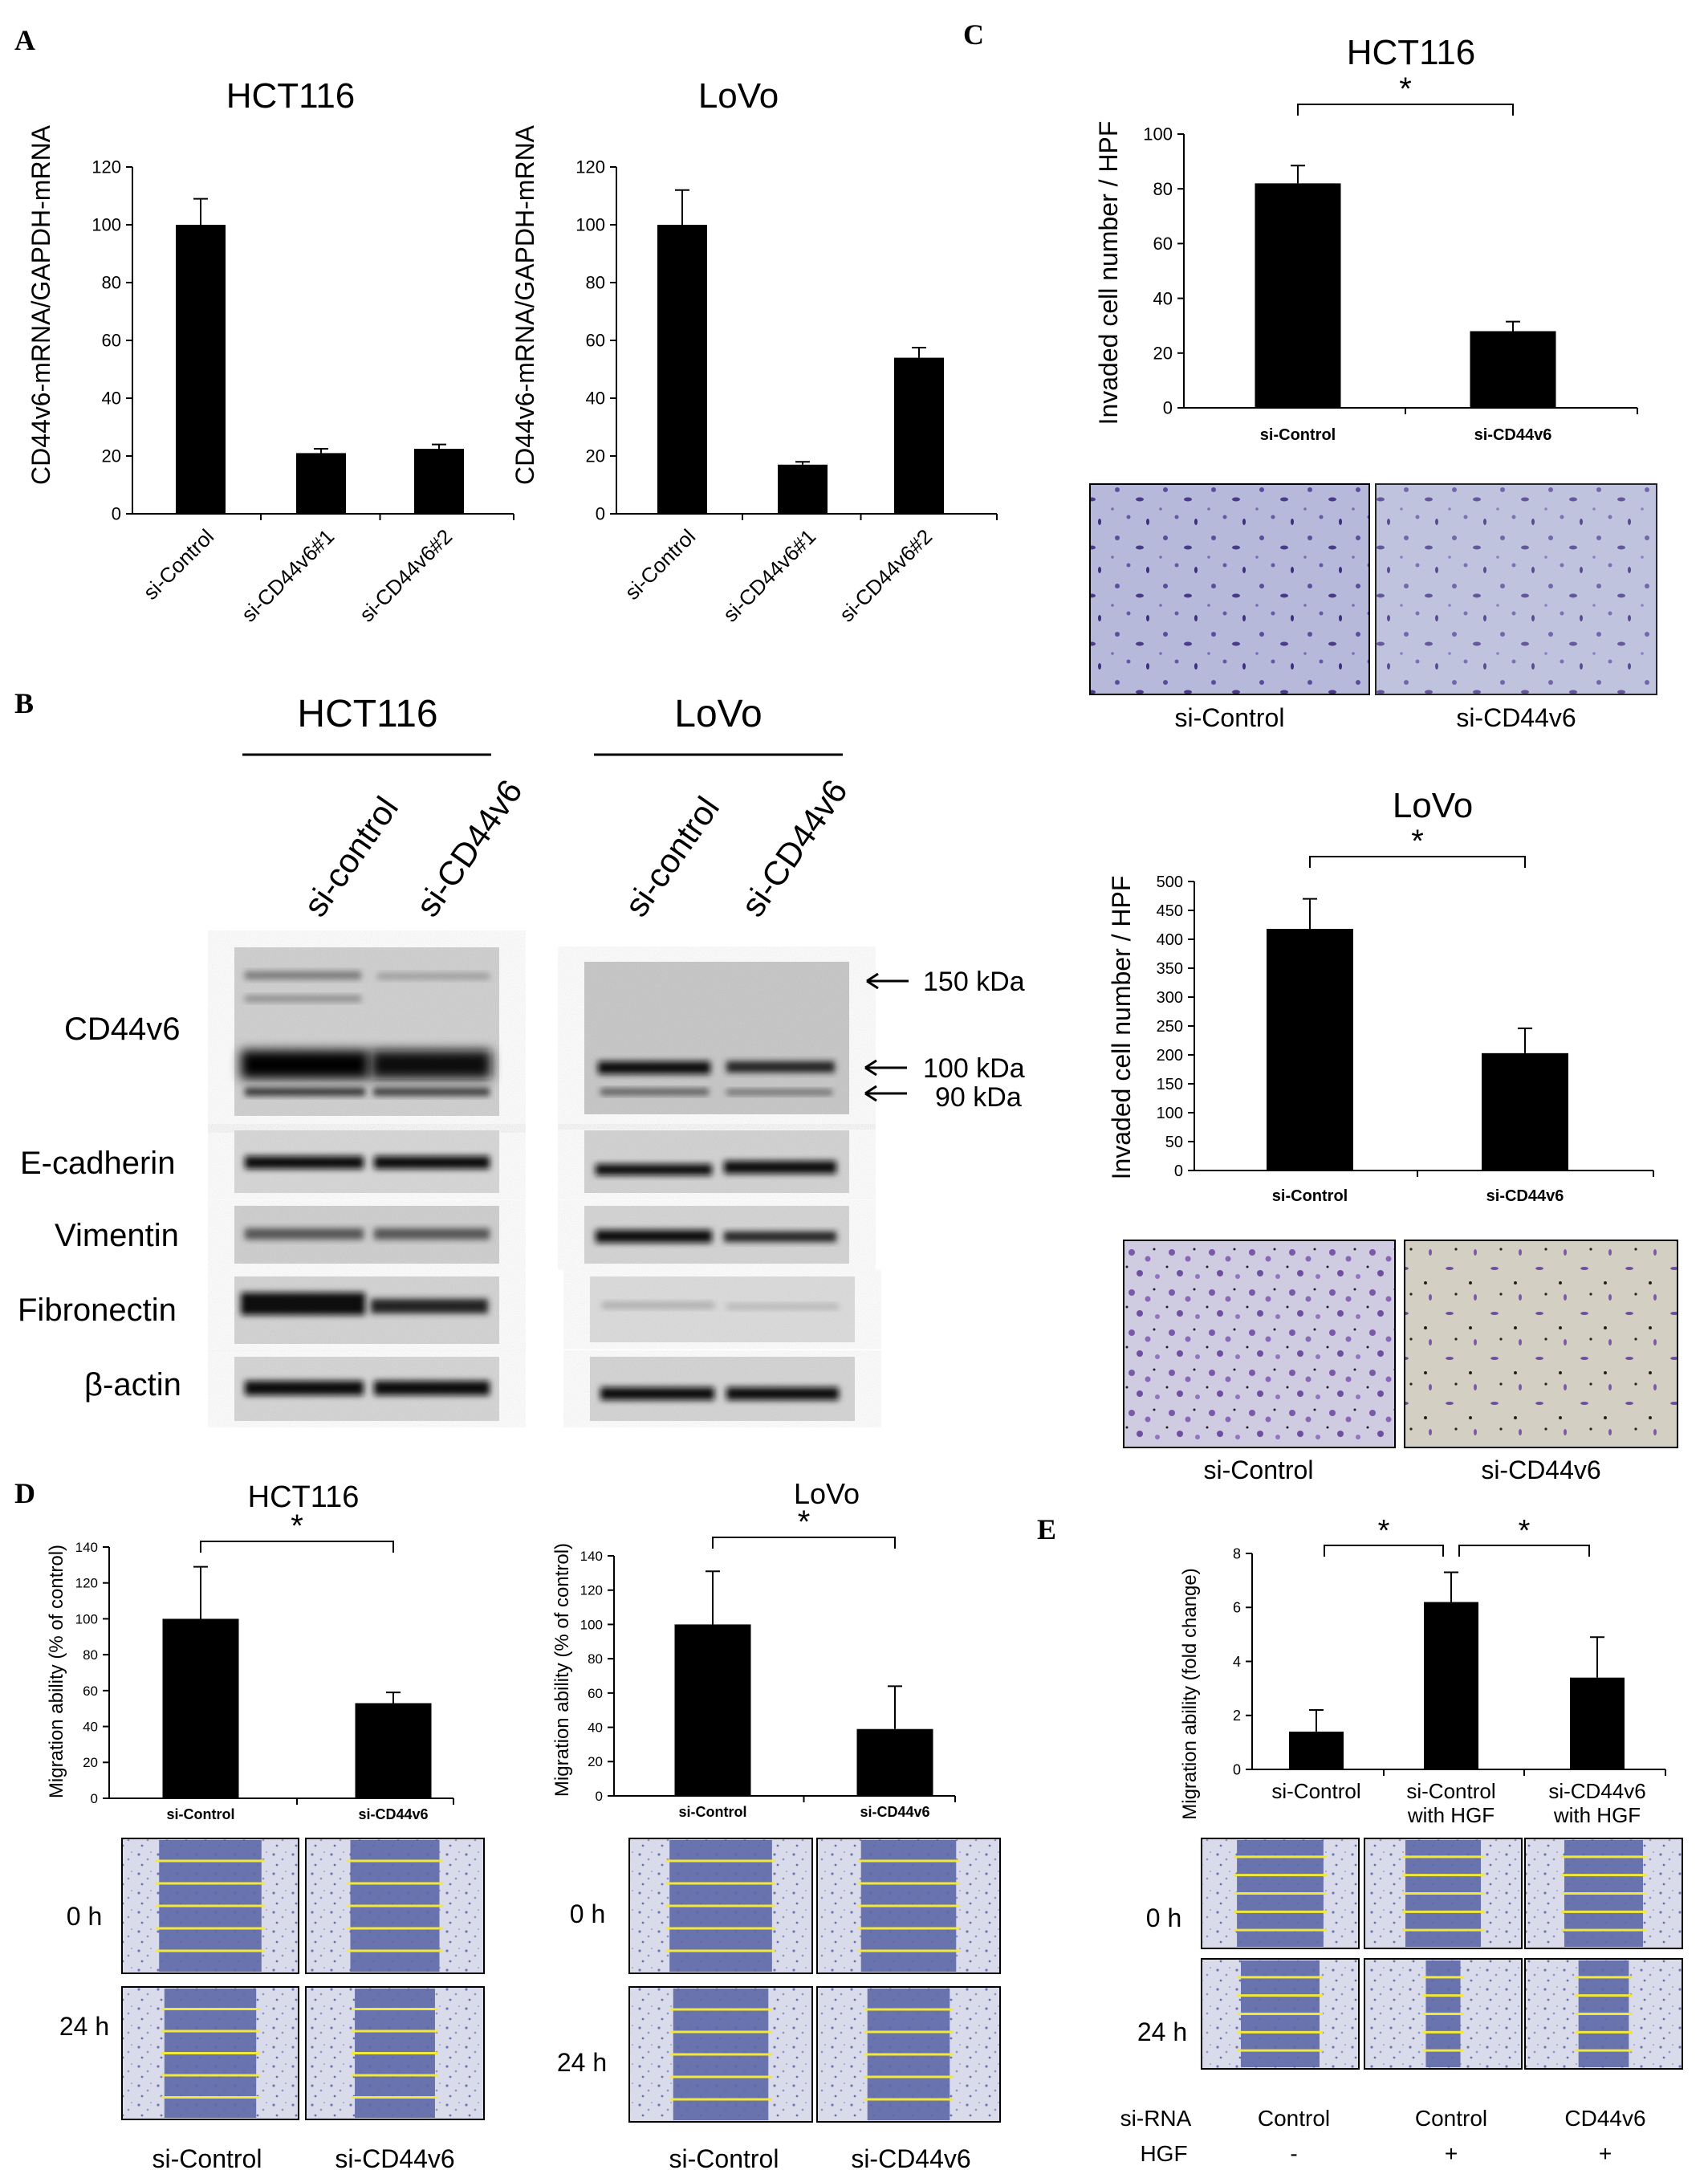 This screenshot has width=1708, height=2170. Describe the element at coordinates (367, 1235) in the screenshot. I see `blot-vimentin-hct116` at that location.